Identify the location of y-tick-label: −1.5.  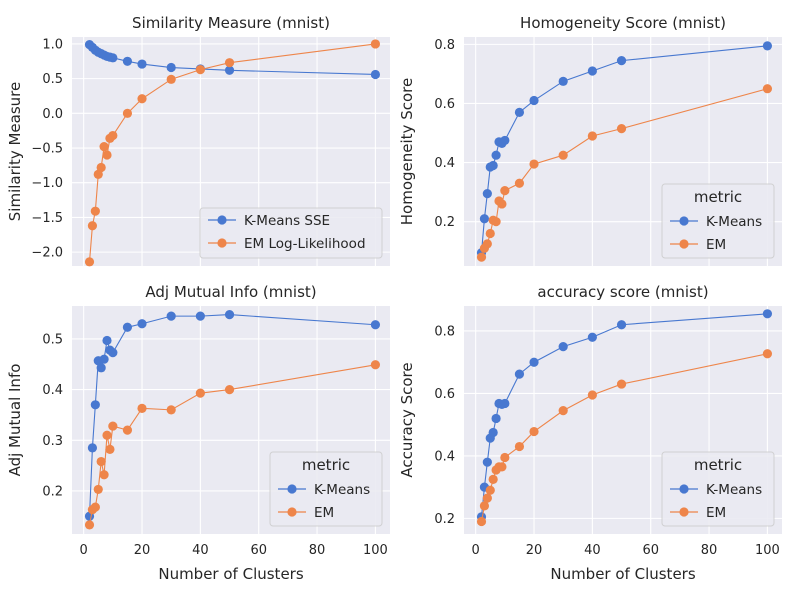
(47, 218).